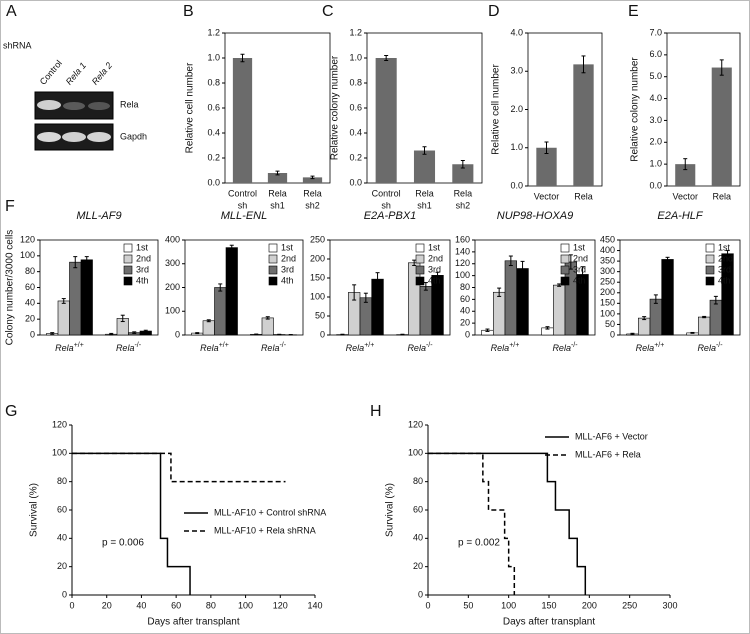  Describe the element at coordinates (211, 605) in the screenshot. I see `x-tick-label: 80` at that location.